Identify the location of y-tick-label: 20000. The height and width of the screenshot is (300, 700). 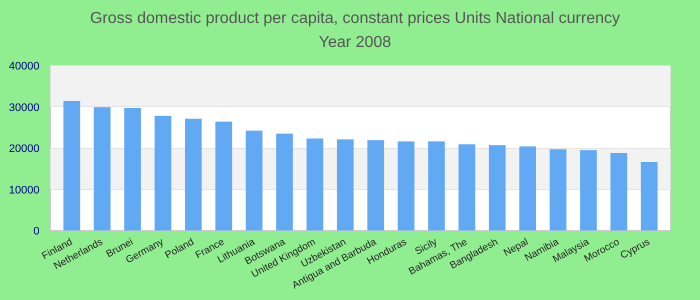
(24, 149).